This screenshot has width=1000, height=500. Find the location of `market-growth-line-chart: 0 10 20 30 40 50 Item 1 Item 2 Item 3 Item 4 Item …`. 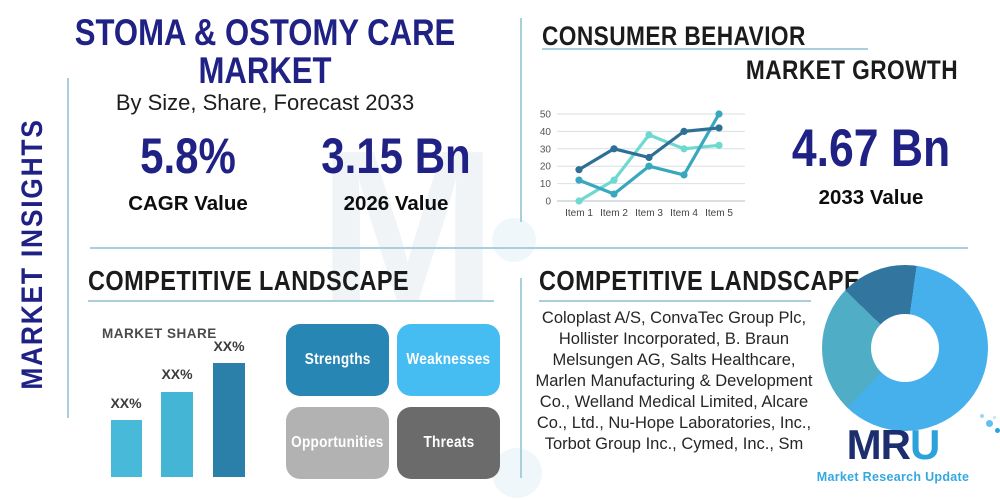

market-growth-line-chart: 0 10 20 30 40 50 Item 1 Item 2 Item 3 Item 4 Item … is located at coordinates (642, 164).